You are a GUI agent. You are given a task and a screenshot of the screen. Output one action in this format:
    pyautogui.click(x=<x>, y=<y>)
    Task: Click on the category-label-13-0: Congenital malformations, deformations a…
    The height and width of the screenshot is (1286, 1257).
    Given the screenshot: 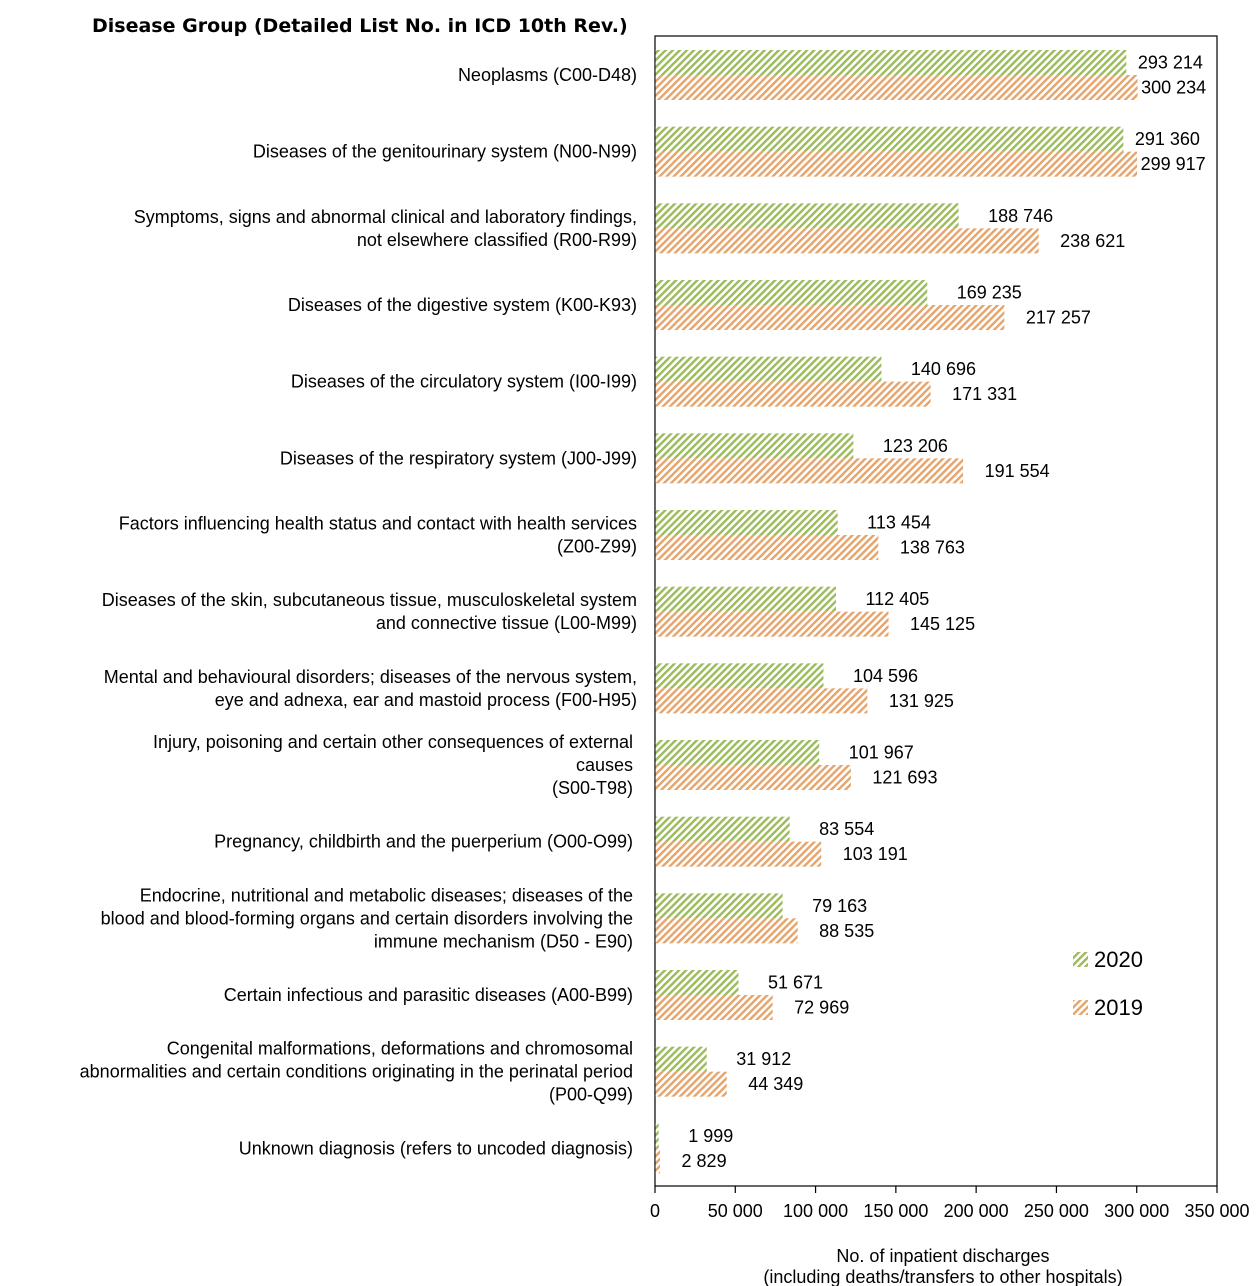 What is the action you would take?
    pyautogui.click(x=400, y=1049)
    